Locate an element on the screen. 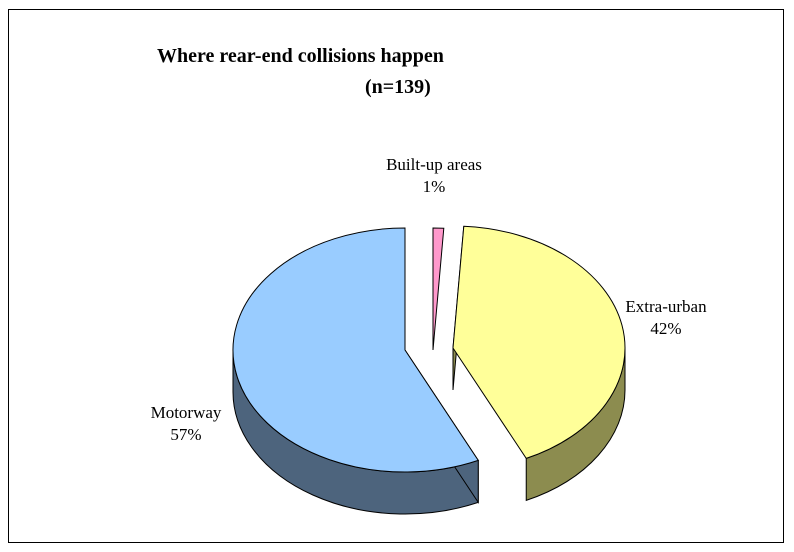  slice-label-motorway: Motorway is located at coordinates (186, 412).